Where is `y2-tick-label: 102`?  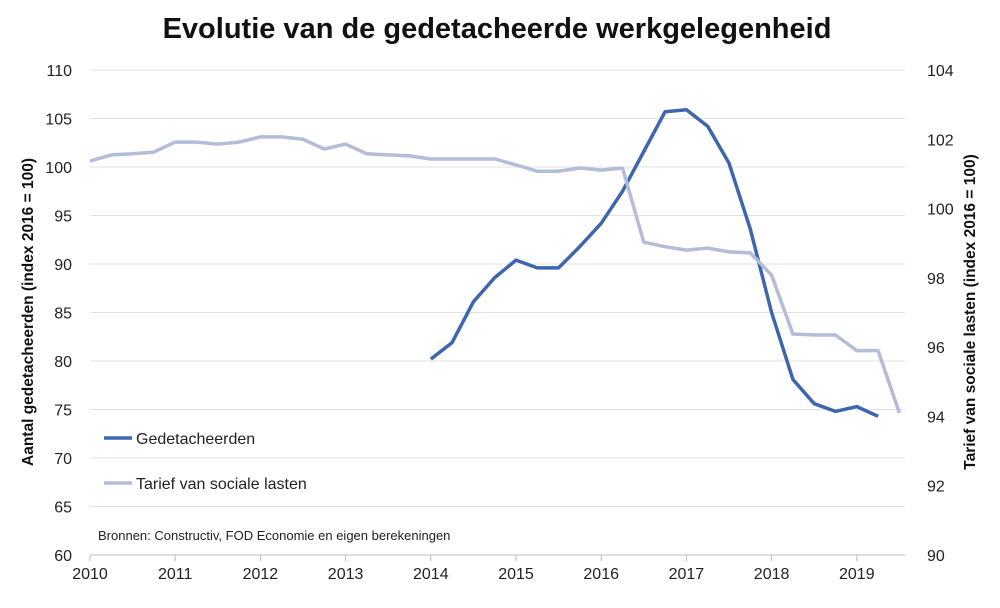
y2-tick-label: 102 is located at coordinates (940, 140).